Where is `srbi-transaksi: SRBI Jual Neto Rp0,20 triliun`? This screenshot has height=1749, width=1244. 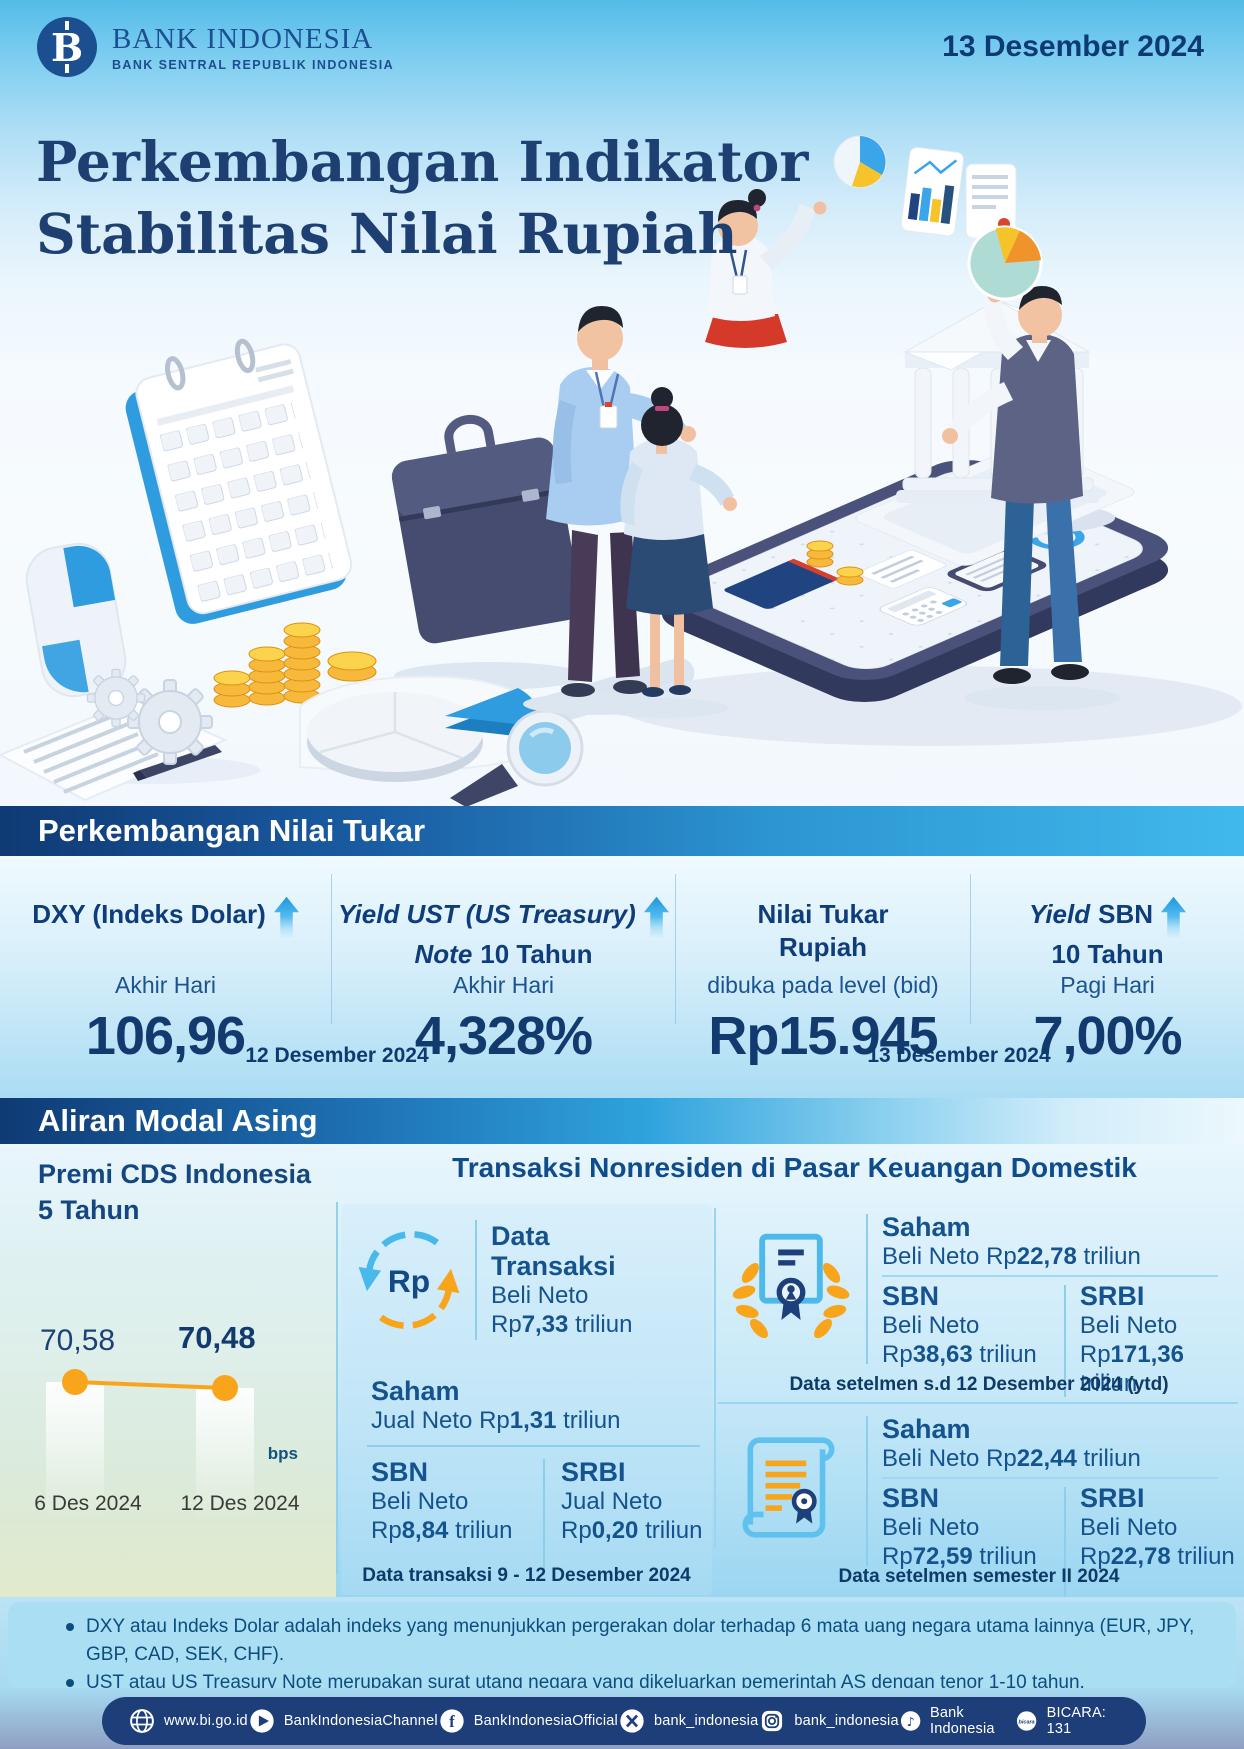
srbi-transaksi: SRBI Jual Neto Rp0,20 triliun is located at coordinates (632, 1500).